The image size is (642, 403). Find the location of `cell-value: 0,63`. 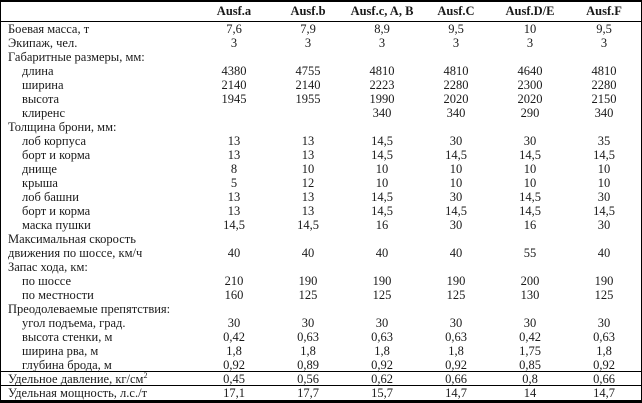

cell-value: 0,63 is located at coordinates (456, 337).